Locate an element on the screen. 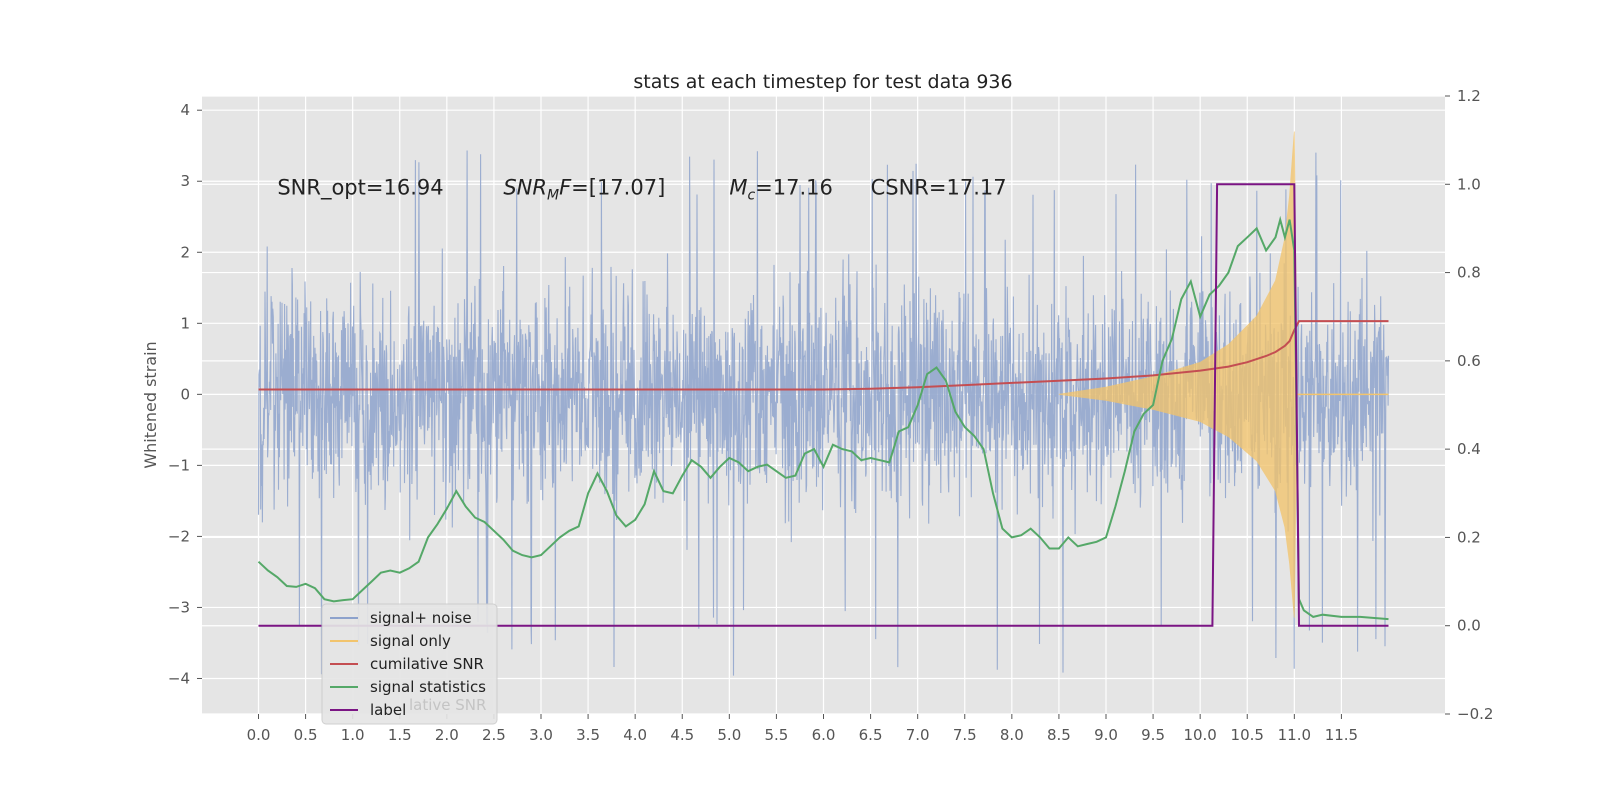 The height and width of the screenshot is (804, 1600). y-tick-label: −4 is located at coordinates (179, 678).